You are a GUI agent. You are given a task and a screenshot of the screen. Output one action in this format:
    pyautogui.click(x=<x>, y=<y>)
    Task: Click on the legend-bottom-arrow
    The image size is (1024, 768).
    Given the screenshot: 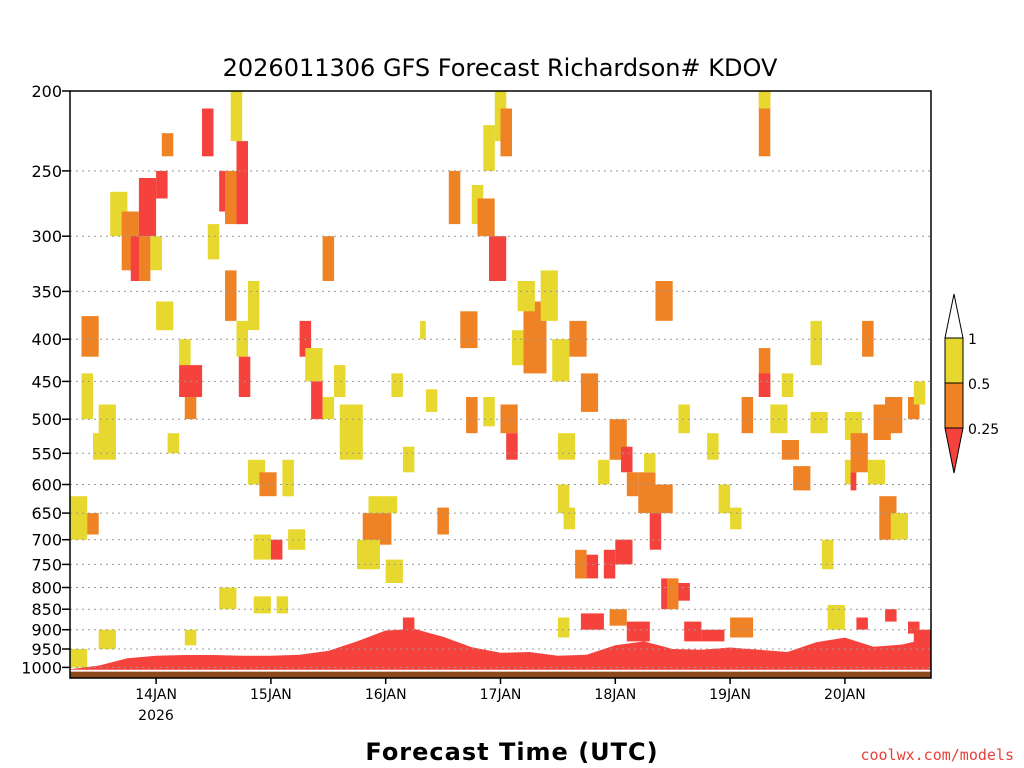 What is the action you would take?
    pyautogui.click(x=954, y=450)
    